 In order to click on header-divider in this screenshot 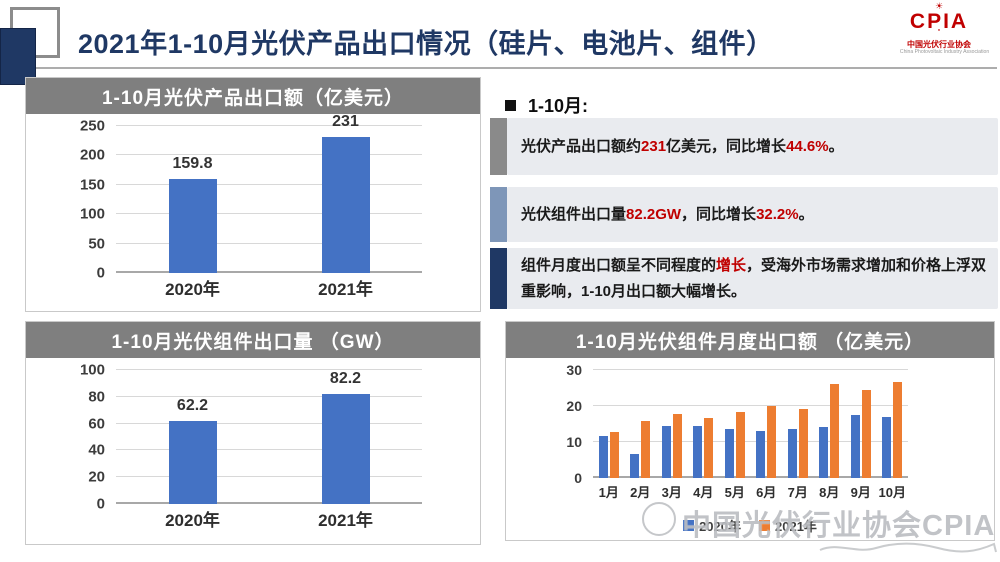, I will do `click(516, 68)`.